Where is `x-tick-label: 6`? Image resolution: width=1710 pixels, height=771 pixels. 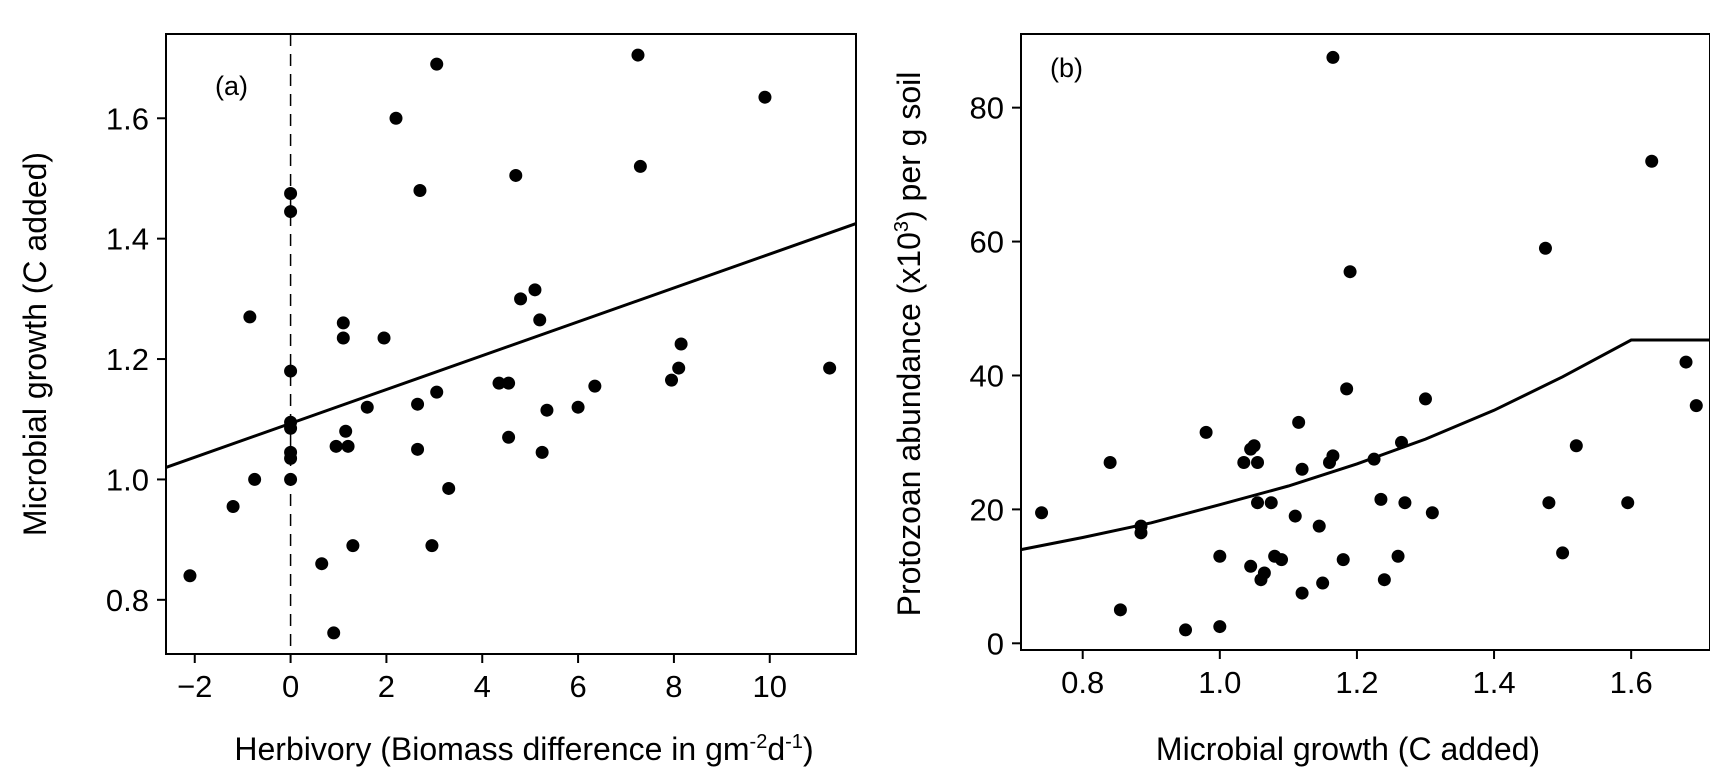
x-tick-label: 6 is located at coordinates (577, 686).